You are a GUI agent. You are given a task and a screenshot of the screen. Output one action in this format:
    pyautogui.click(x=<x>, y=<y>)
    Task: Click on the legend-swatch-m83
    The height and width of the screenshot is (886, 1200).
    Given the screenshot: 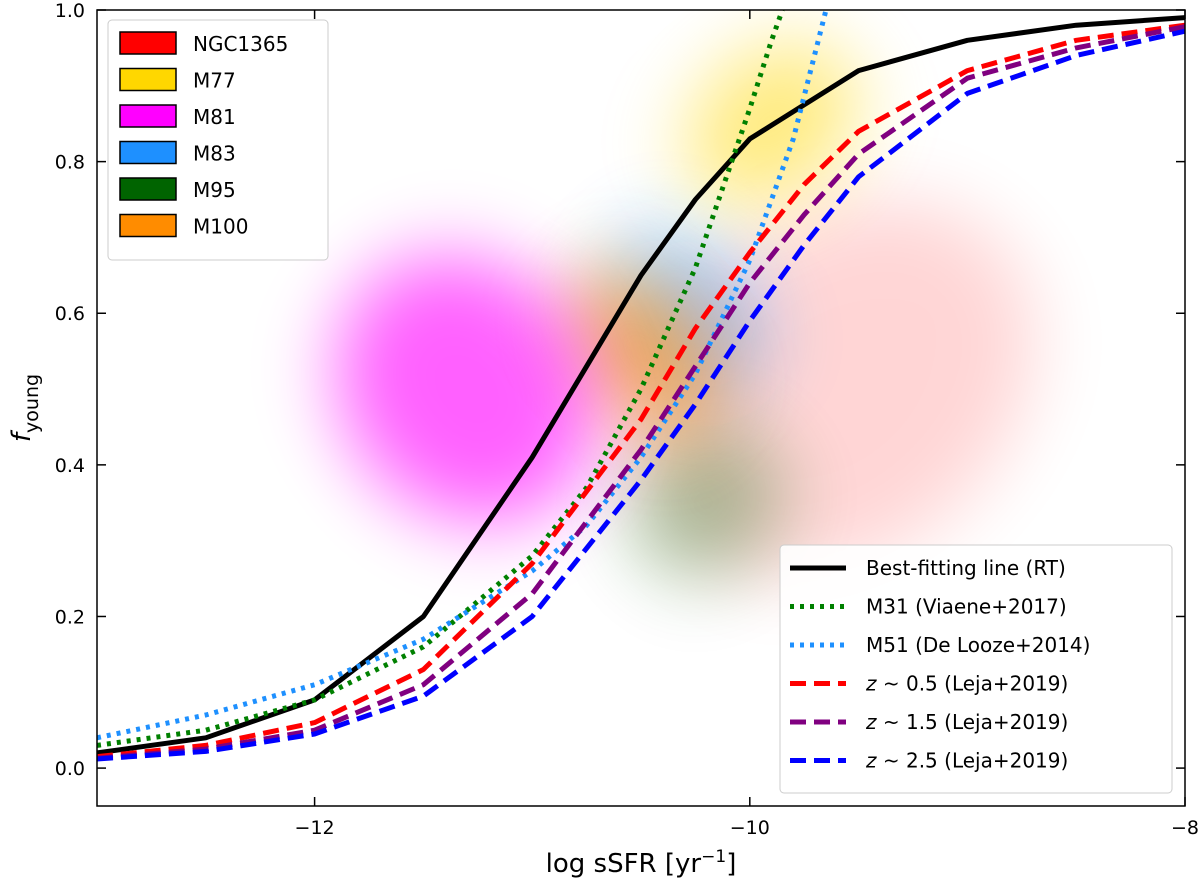 What is the action you would take?
    pyautogui.click(x=148, y=152)
    